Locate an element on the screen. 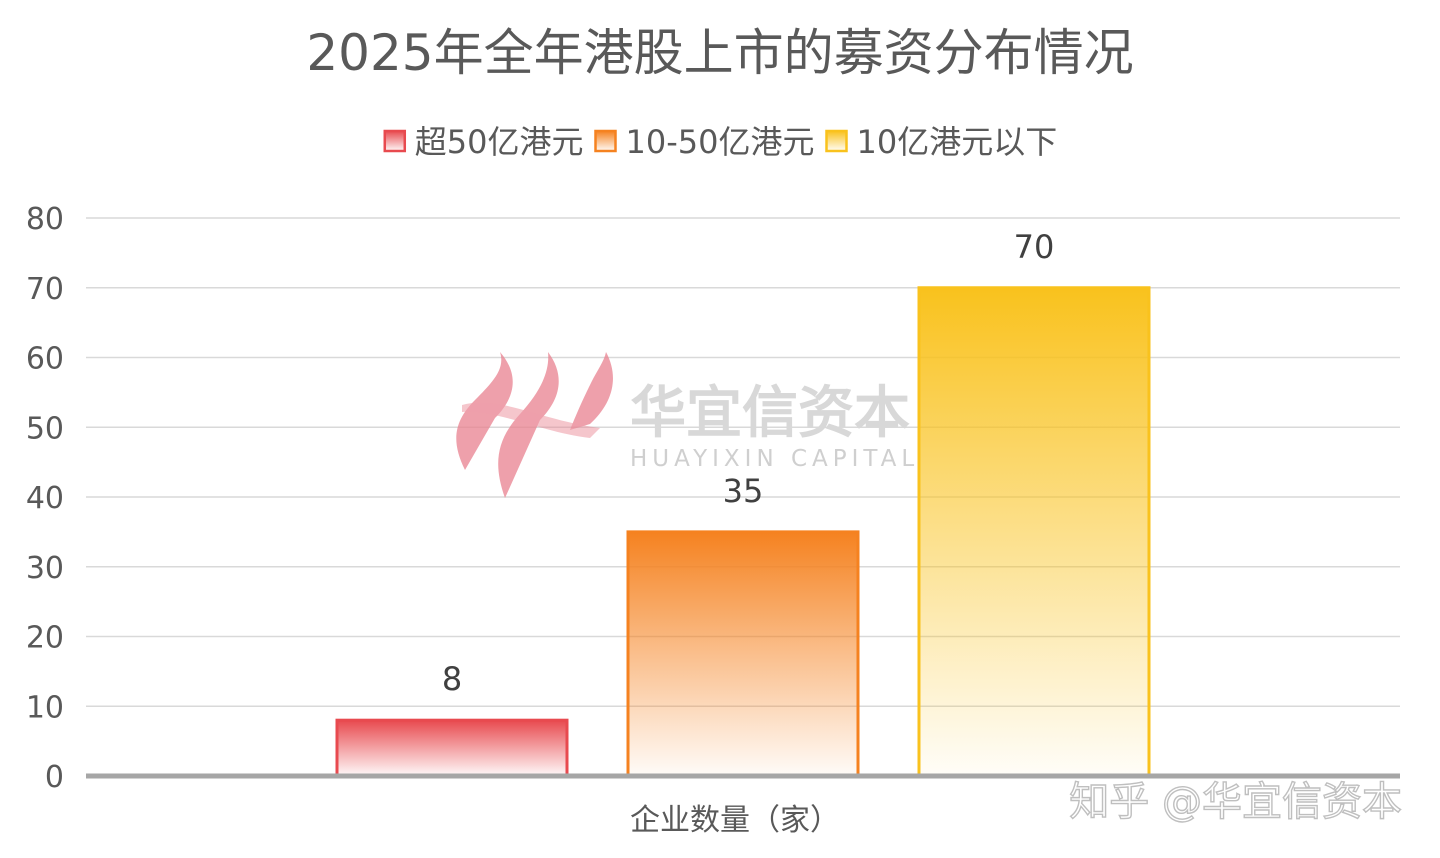 Image resolution: width=1440 pixels, height=858 pixels. watermark: 华宜信资本 HUAYIXIN CAPITAL is located at coordinates (687, 425).